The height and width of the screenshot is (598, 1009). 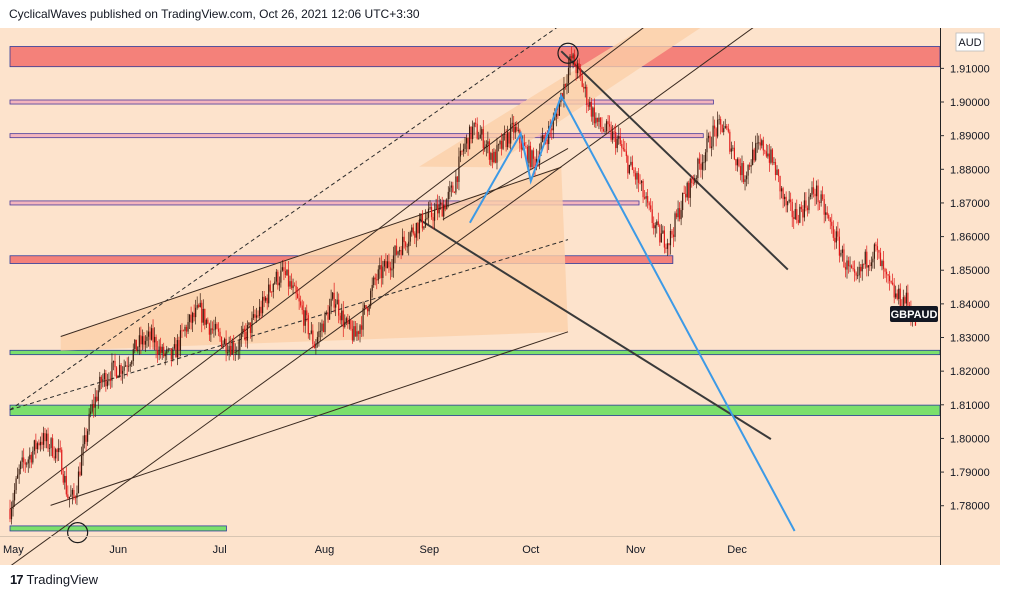 I want to click on symbol-badge-label: GBPAUD, so click(x=914, y=315).